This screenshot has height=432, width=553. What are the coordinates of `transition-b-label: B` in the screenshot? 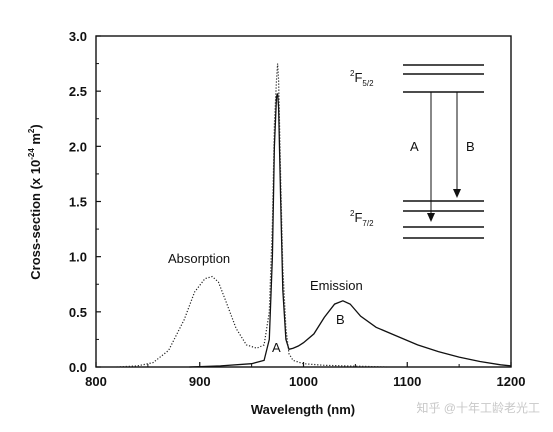 It's located at (470, 146).